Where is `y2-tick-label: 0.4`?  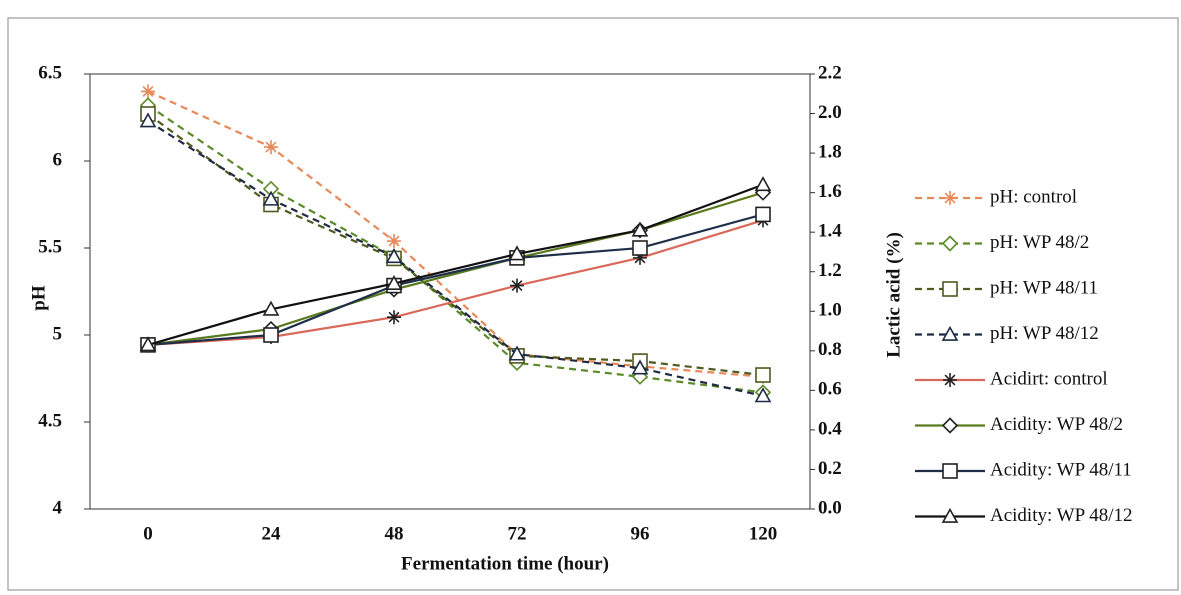
y2-tick-label: 0.4 is located at coordinates (830, 428).